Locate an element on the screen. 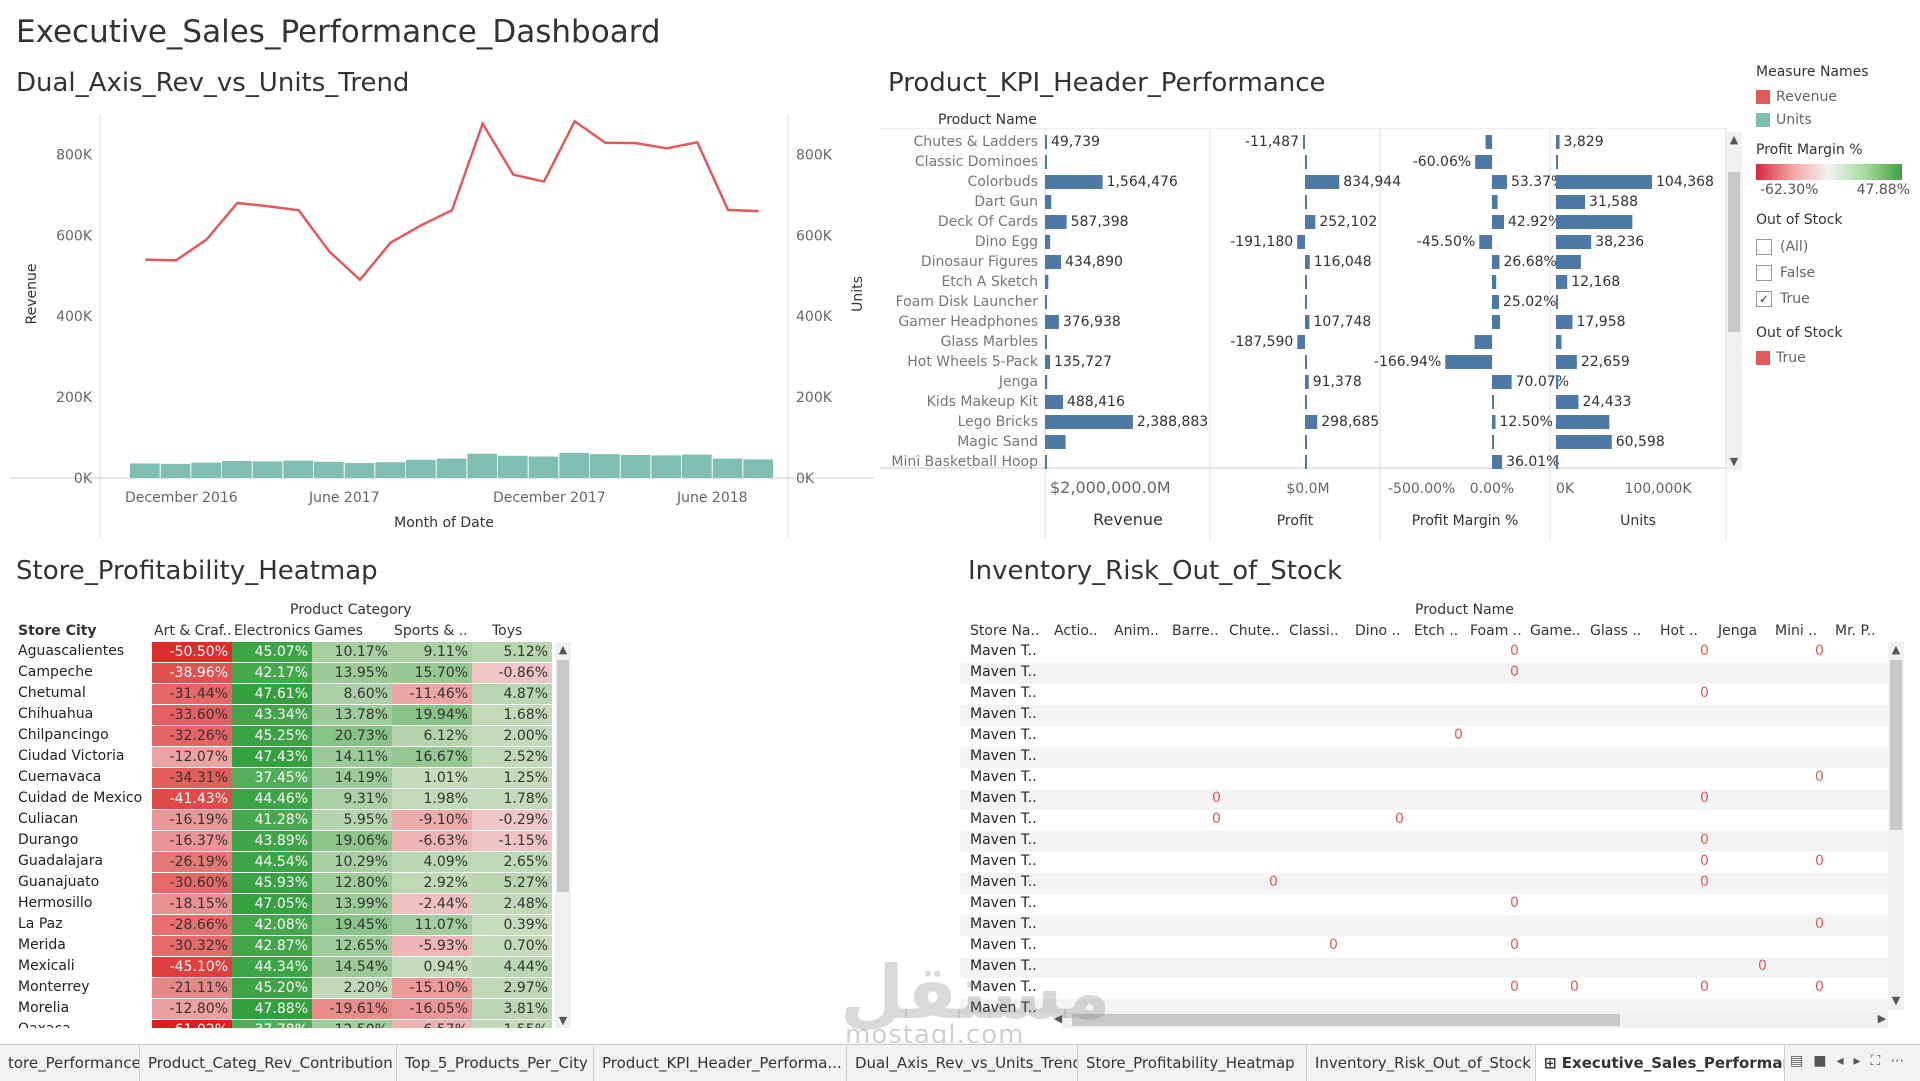 The width and height of the screenshot is (1920, 1081). heatmap-cell: 2.97% is located at coordinates (512, 988).